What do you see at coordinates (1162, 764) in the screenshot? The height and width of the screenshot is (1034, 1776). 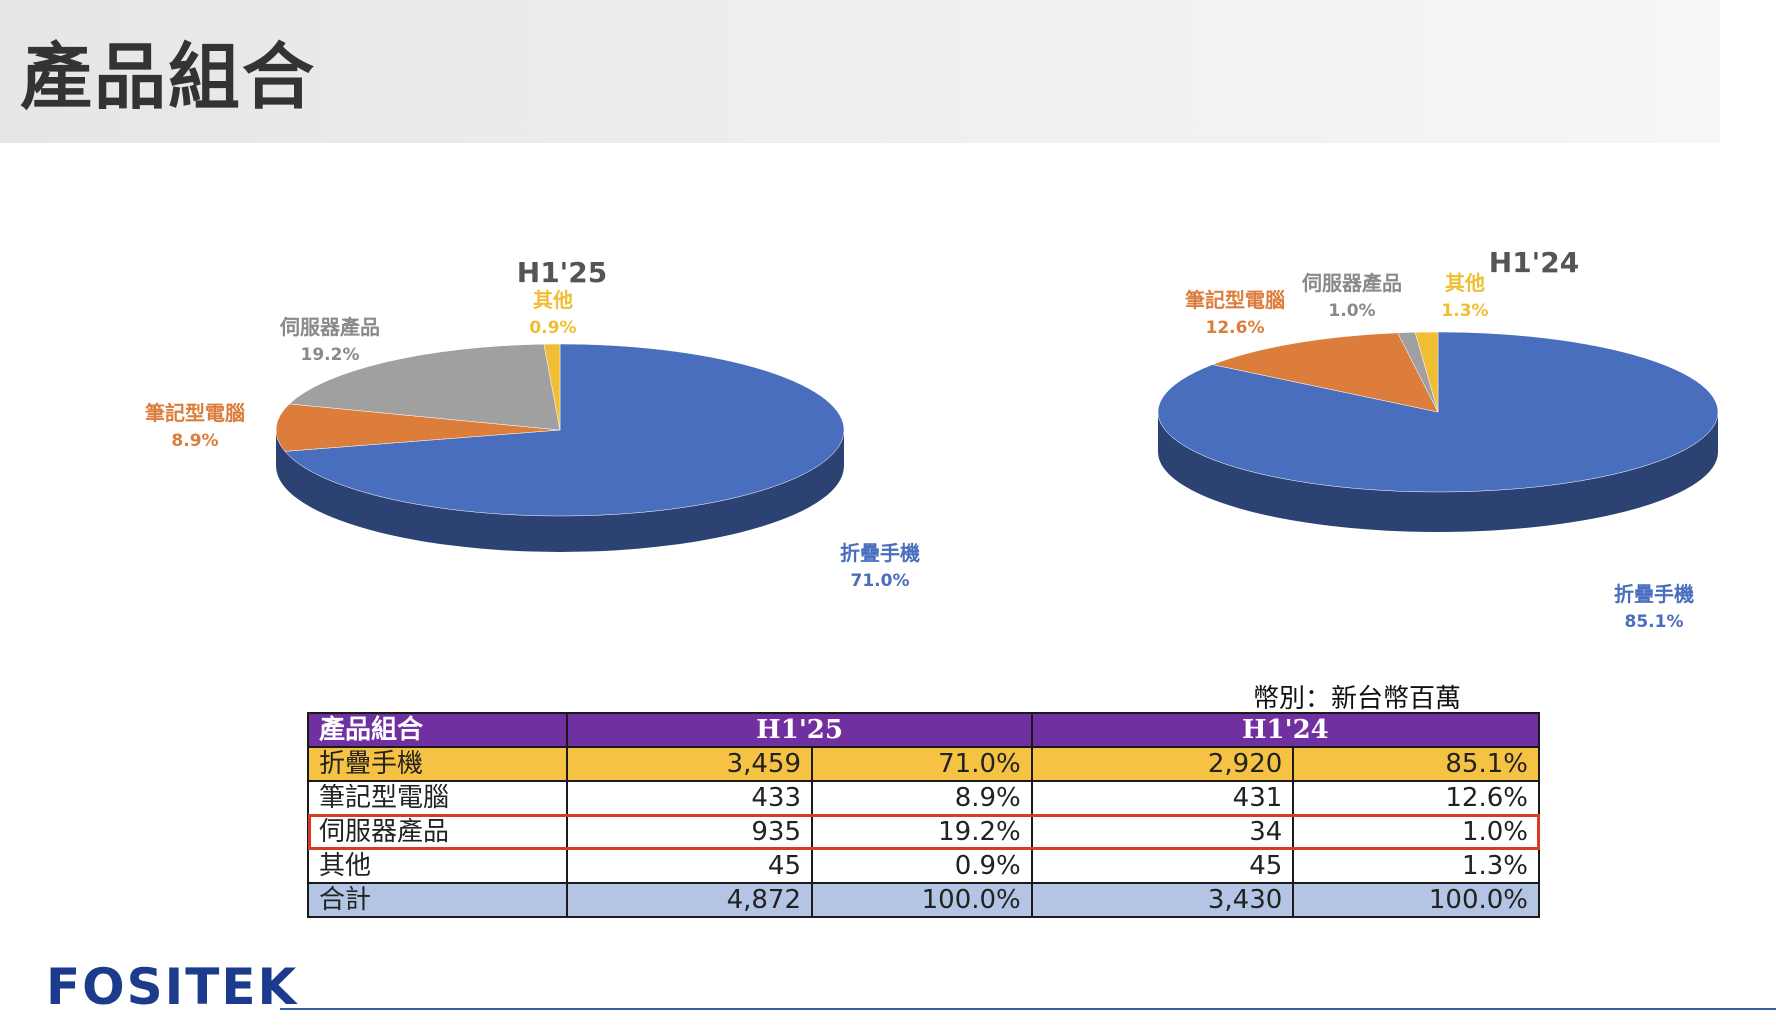 I see `cell-value-h1-24: 2,920` at bounding box center [1162, 764].